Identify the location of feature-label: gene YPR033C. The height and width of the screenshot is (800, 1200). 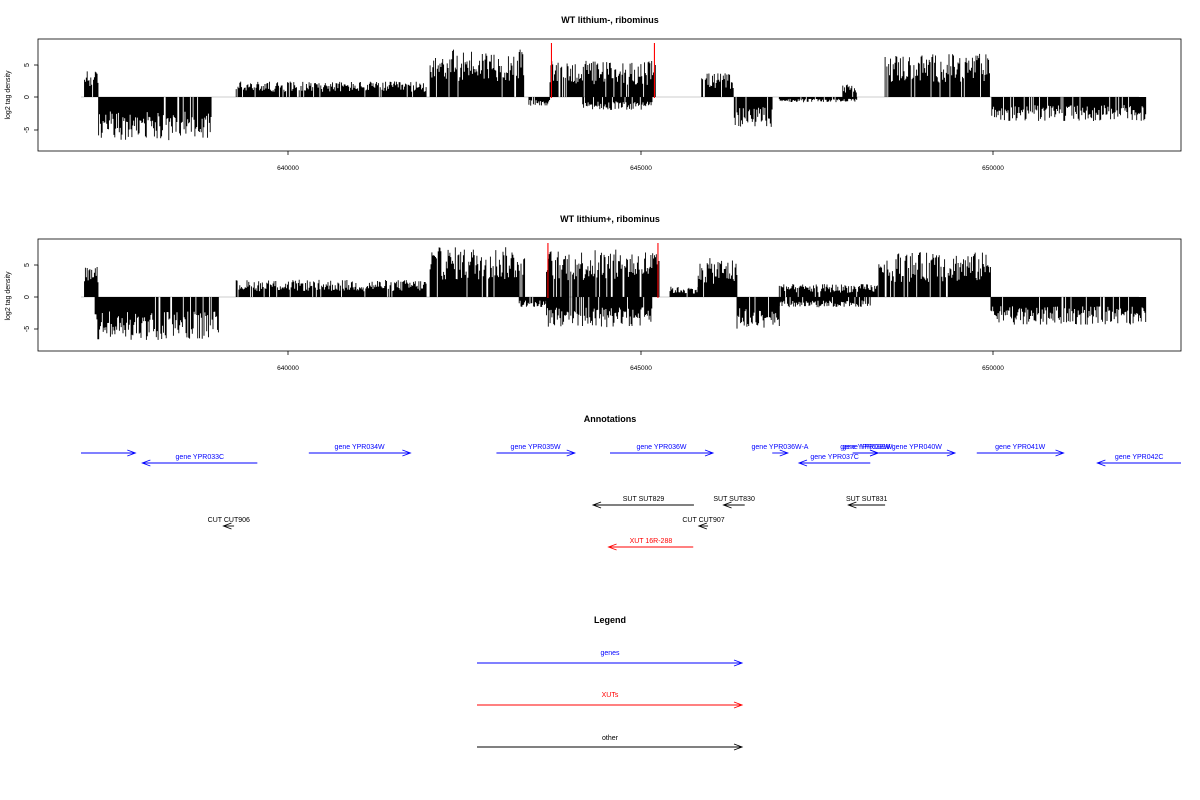
(200, 457).